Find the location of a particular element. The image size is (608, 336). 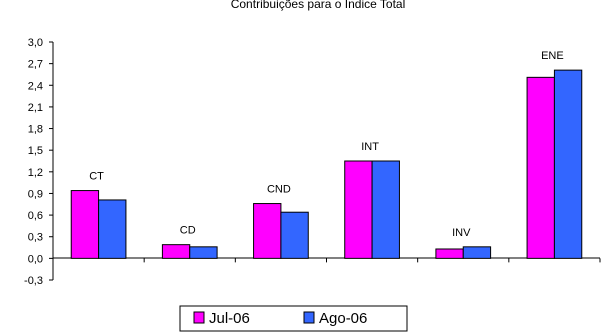

y-tick-label: 2,7 is located at coordinates (35, 65).